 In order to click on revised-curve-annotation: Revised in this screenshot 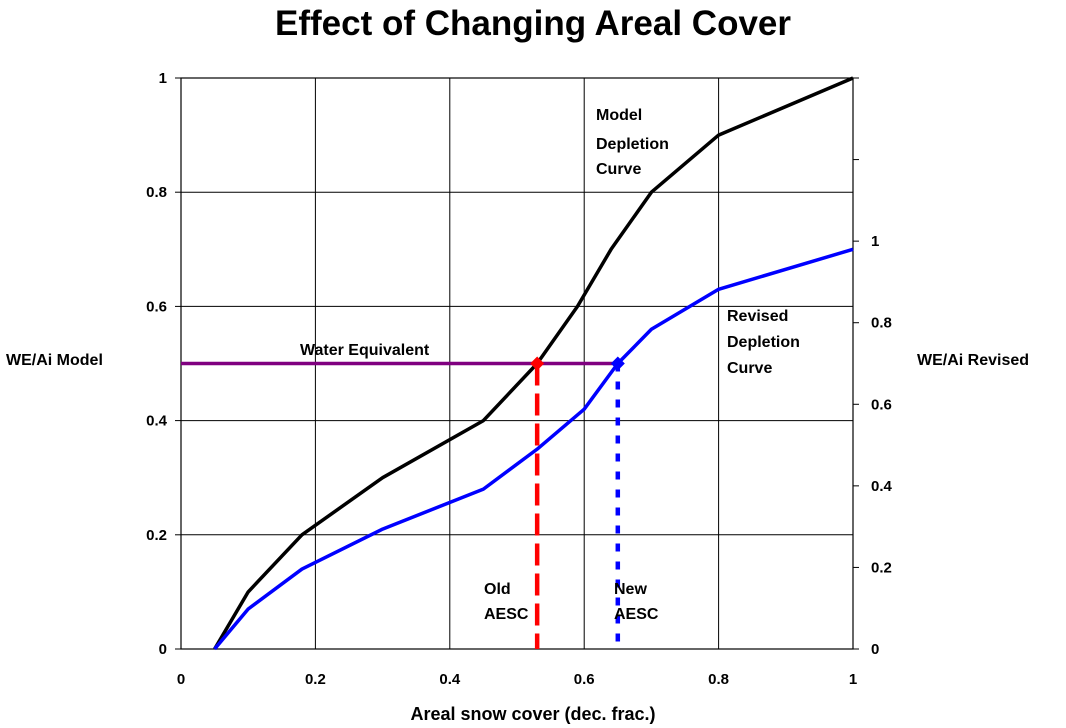, I will do `click(757, 316)`.